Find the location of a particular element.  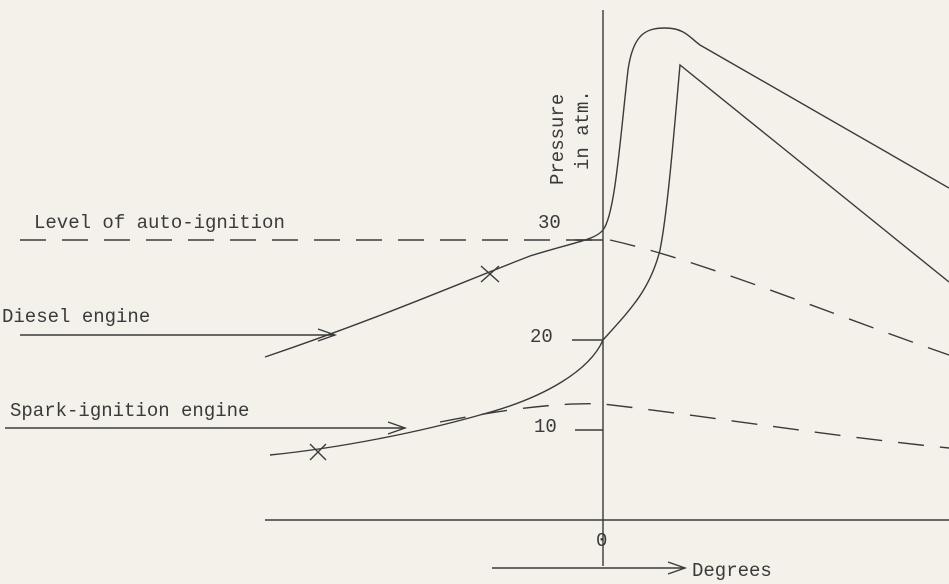

x-arrow-head is located at coordinates (677, 568).